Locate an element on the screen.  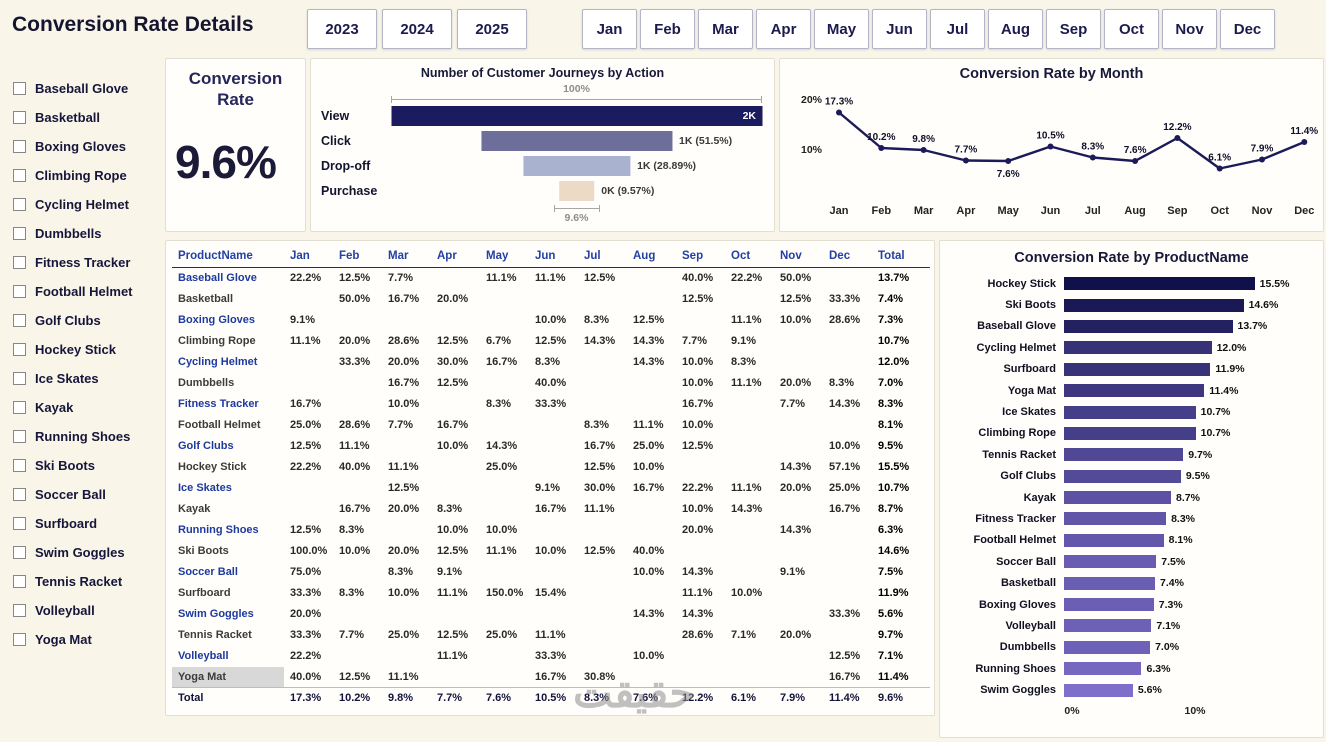
product-filter-item-fitness-tracker: Fitness Tracker is located at coordinates (88, 262).